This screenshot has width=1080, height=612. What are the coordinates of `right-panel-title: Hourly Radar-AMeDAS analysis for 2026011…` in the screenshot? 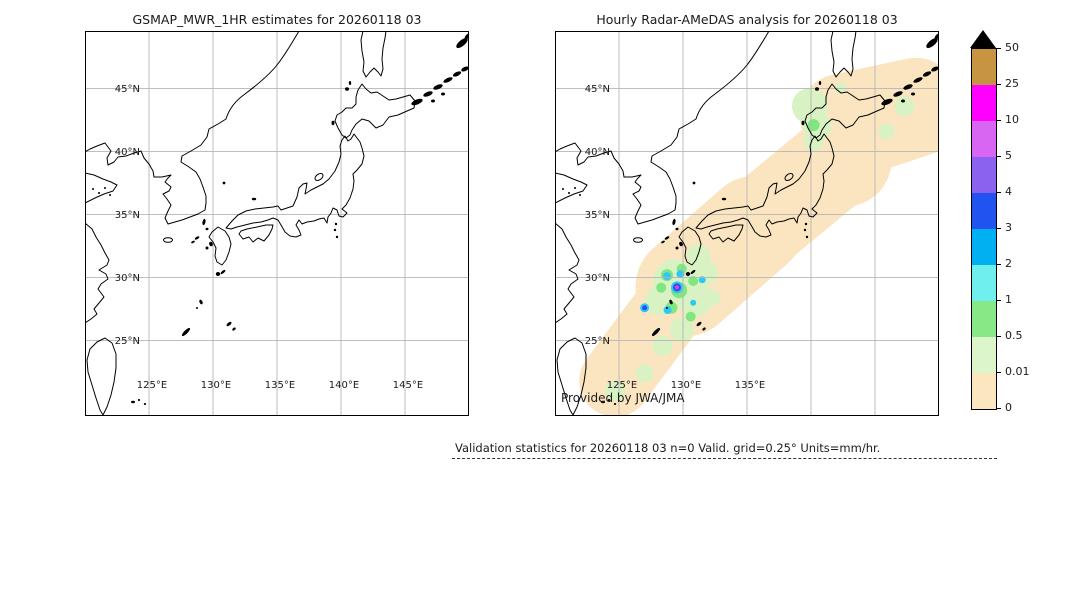 It's located at (747, 19).